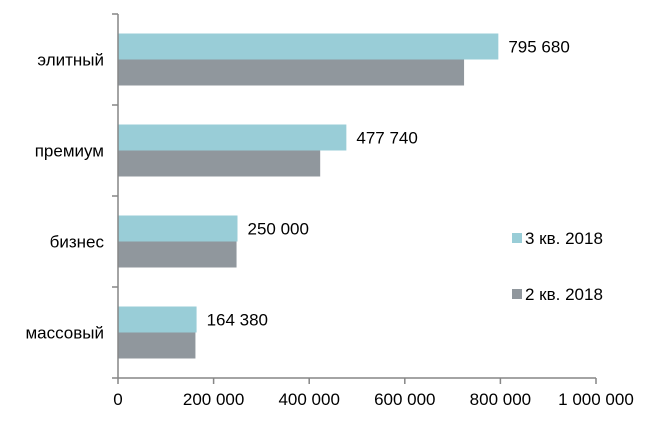 This screenshot has width=660, height=433. I want to click on legend-label: 2 кв. 2018, so click(564, 294).